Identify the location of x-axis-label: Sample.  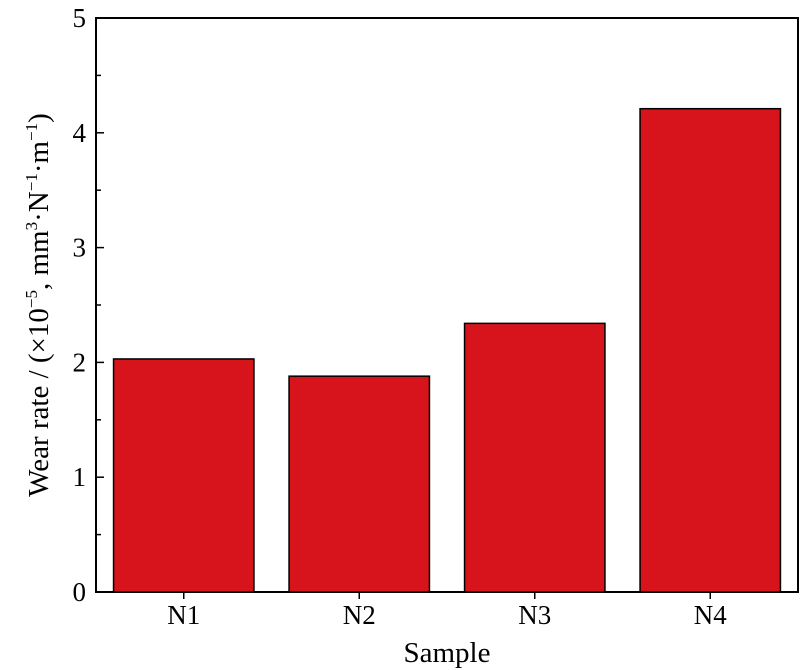
(447, 653).